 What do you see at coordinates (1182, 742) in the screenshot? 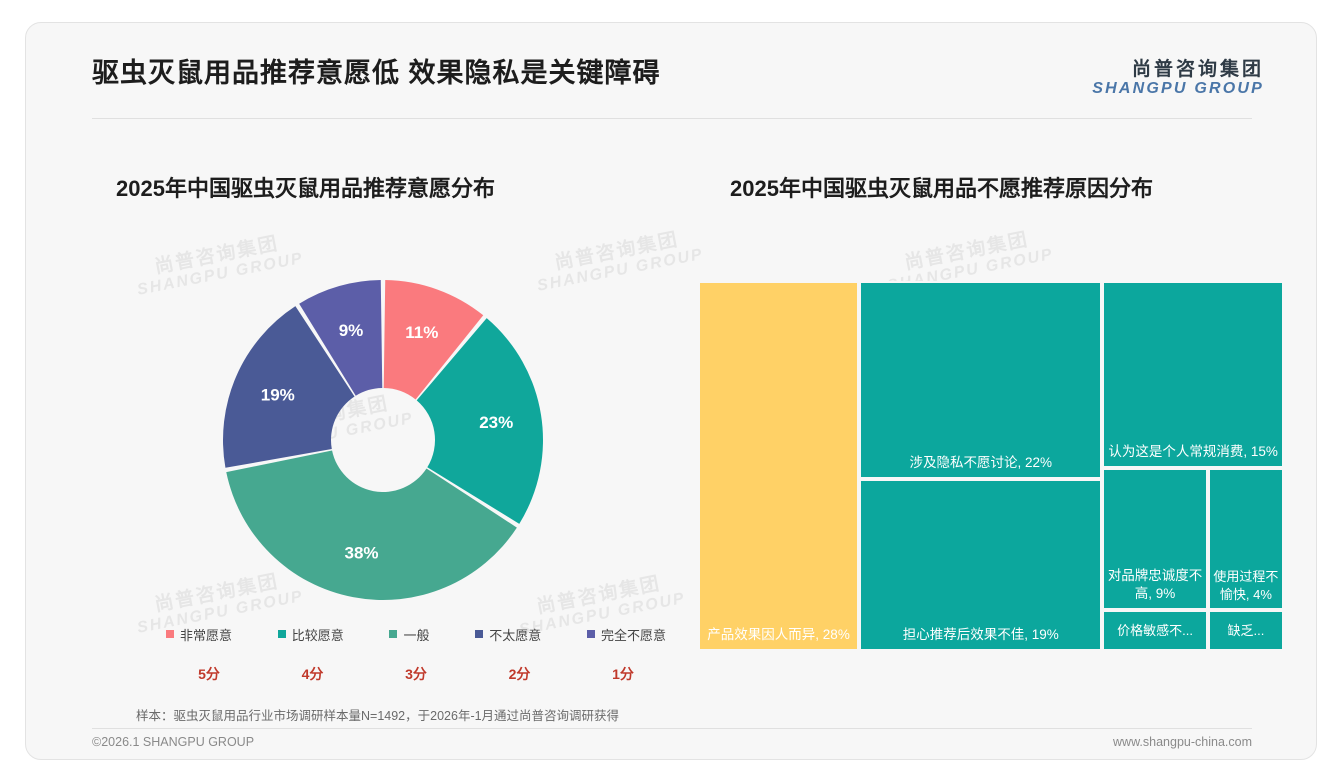
I see `footer-website: www.shangpu-china.com` at bounding box center [1182, 742].